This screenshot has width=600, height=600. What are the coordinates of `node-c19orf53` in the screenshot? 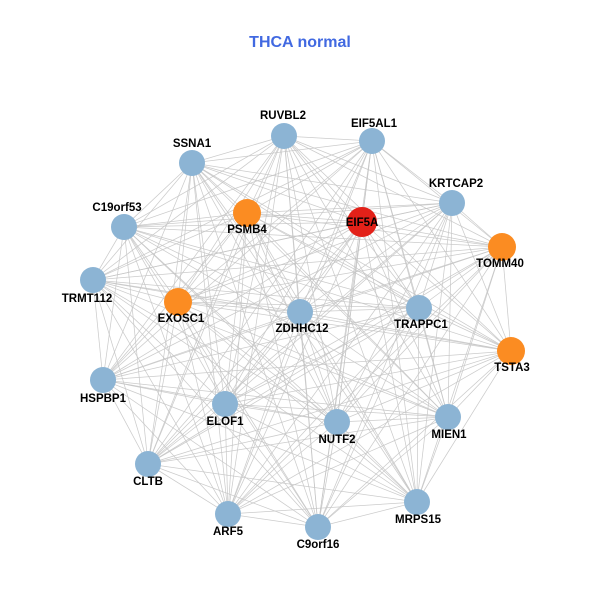 It's located at (124, 227).